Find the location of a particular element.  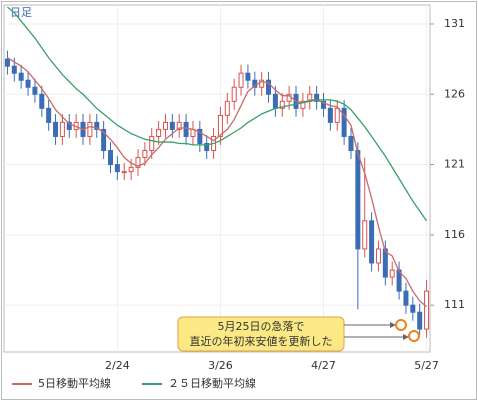

annotation-text: 直近の年初来安値を更新した is located at coordinates (261, 341).